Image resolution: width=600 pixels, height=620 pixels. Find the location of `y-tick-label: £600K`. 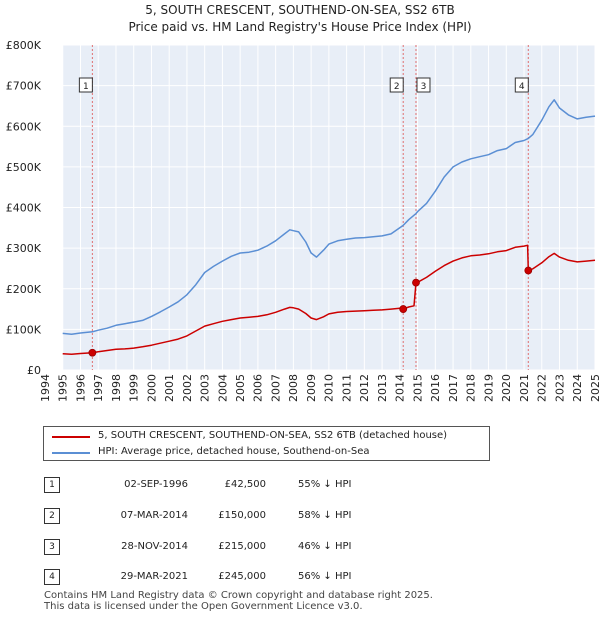

y-tick-label: £600K is located at coordinates (24, 126).